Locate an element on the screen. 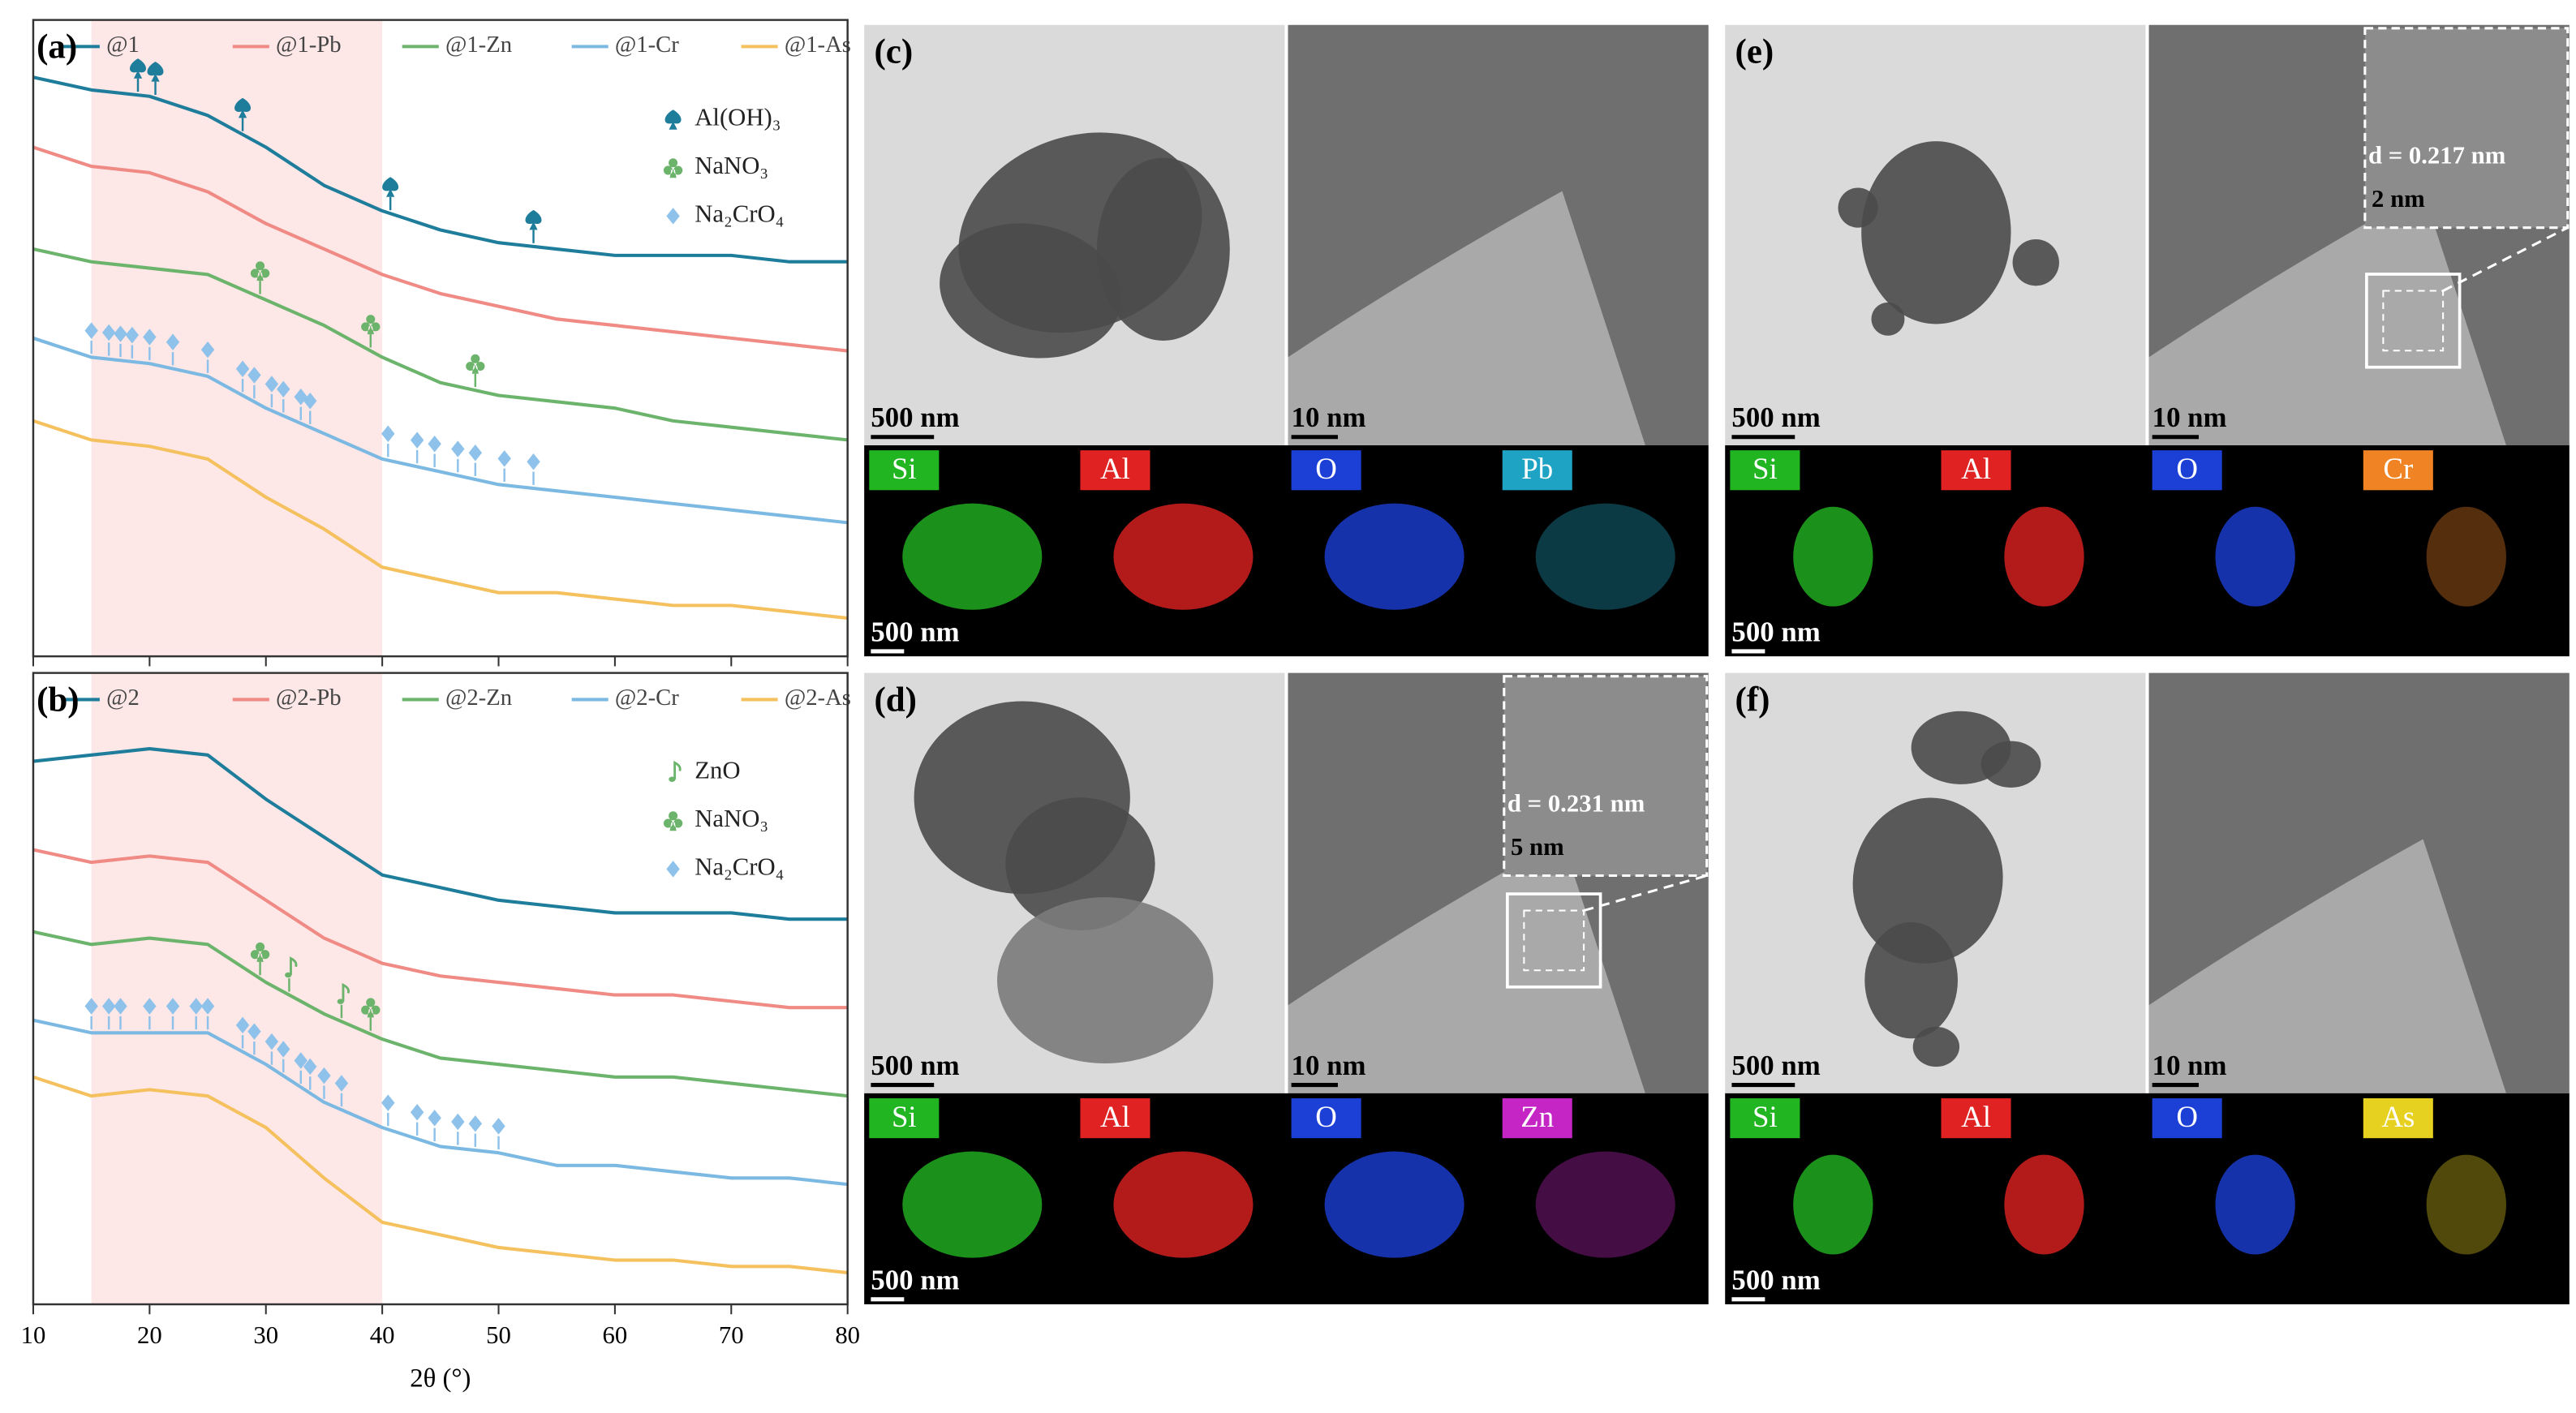  x-tick-label: 30 is located at coordinates (265, 1335).